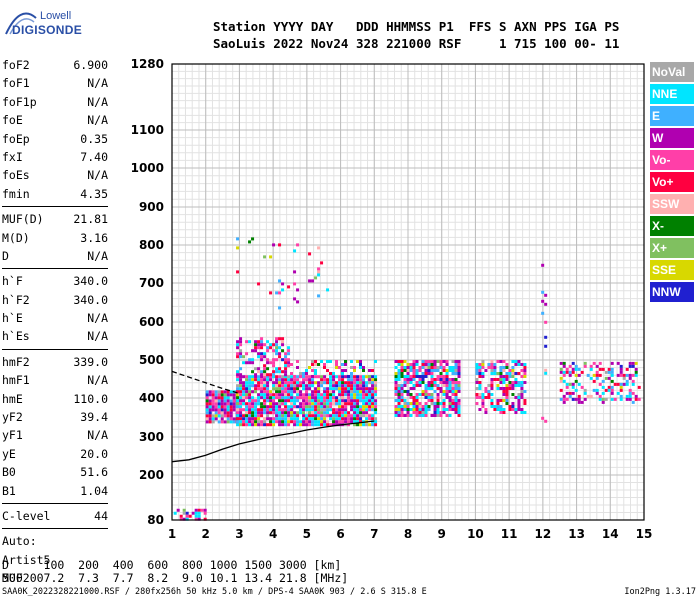 Image resolution: width=700 pixels, height=600 pixels. I want to click on param-name: C-level, so click(26, 515).